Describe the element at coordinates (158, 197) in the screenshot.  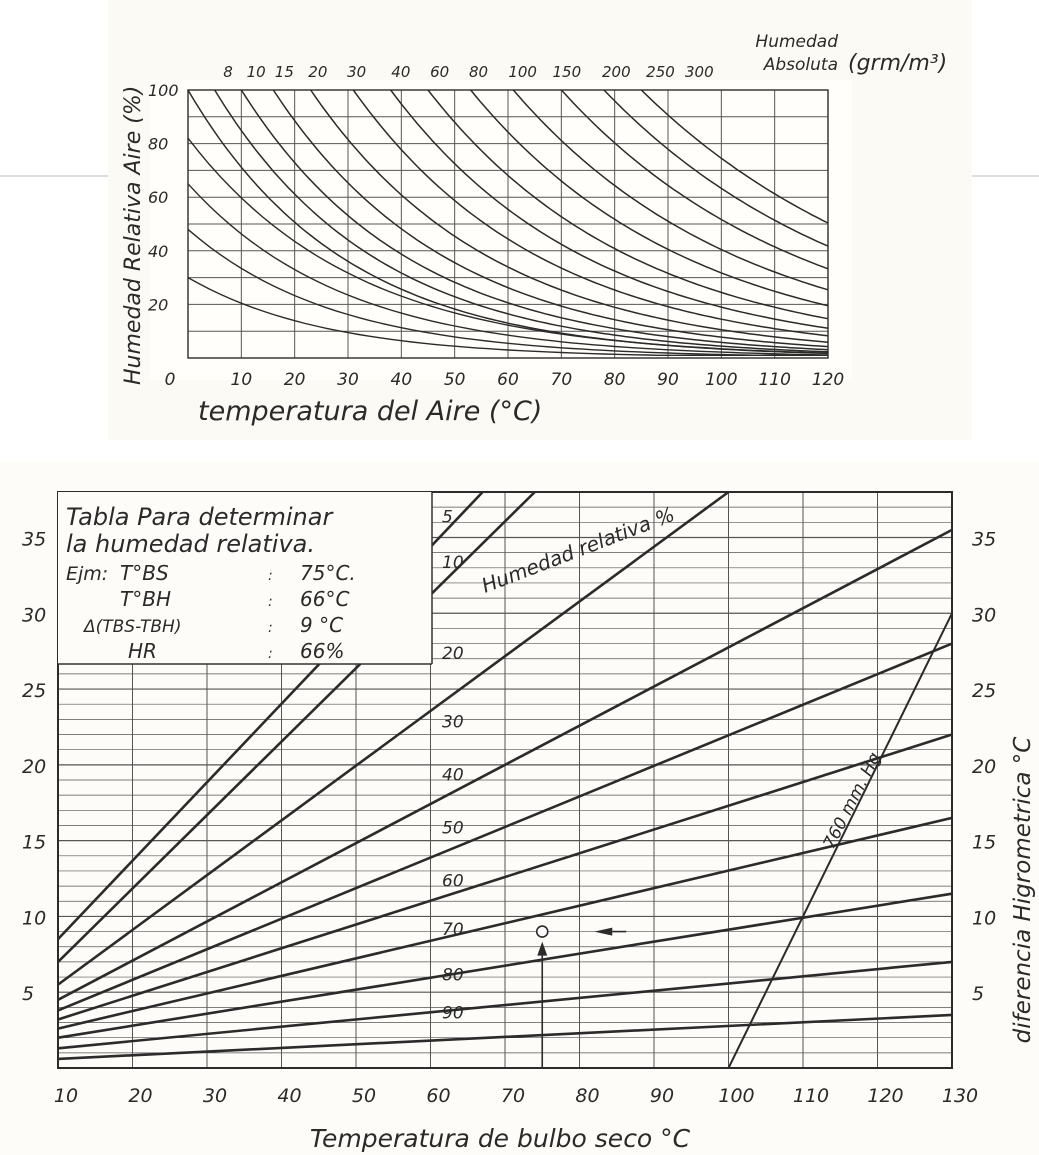
I see `top-y-tick-label: 60` at that location.